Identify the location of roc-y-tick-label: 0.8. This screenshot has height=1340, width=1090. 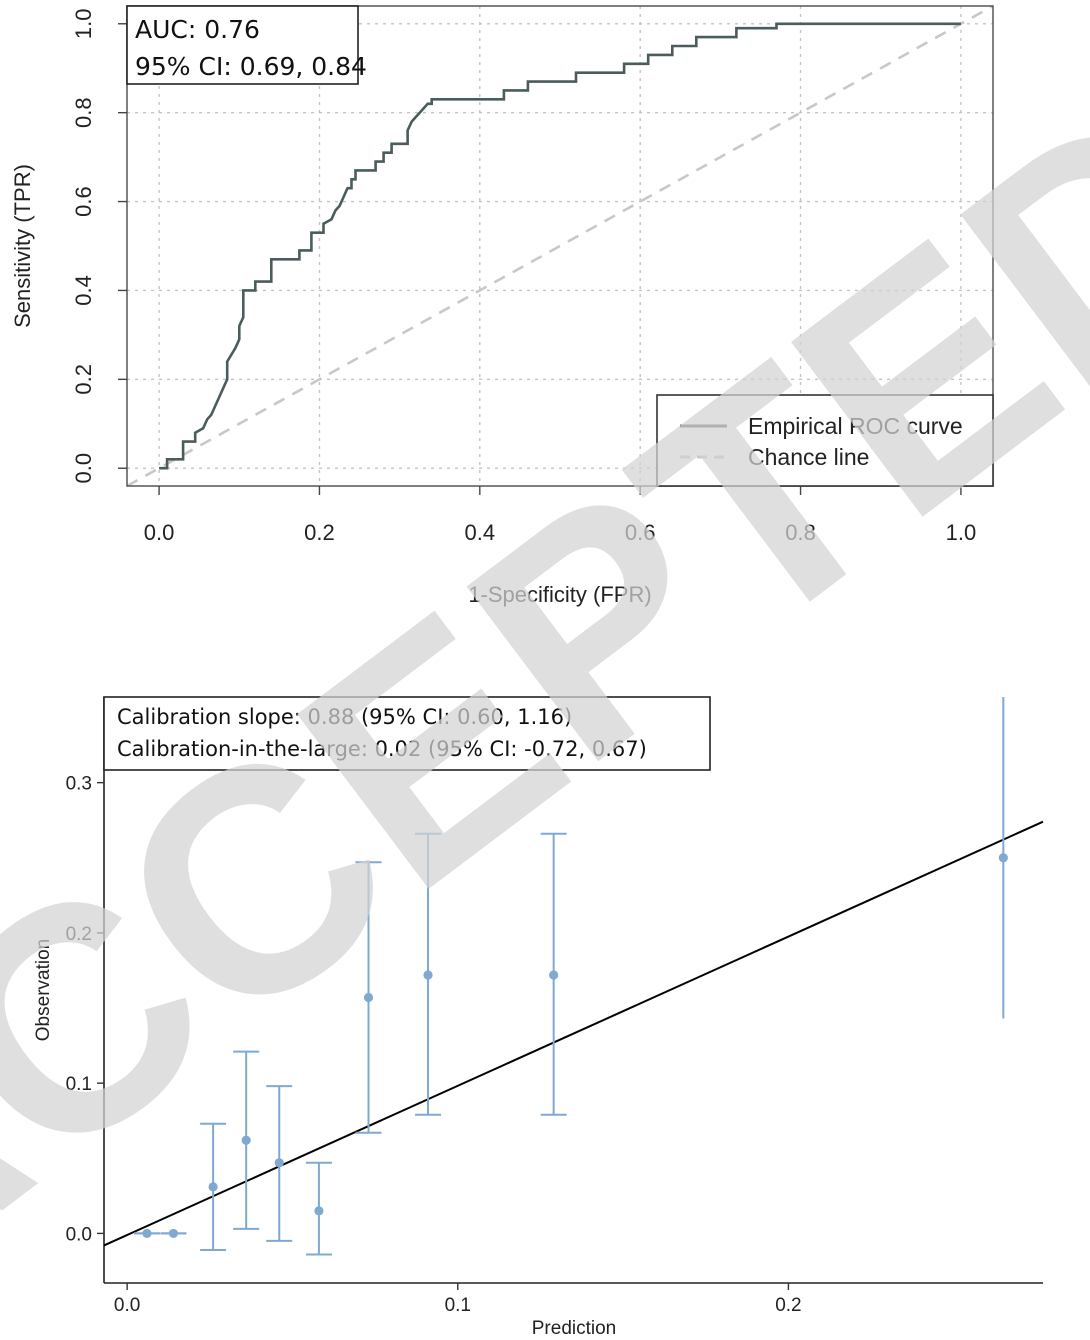
(83, 112).